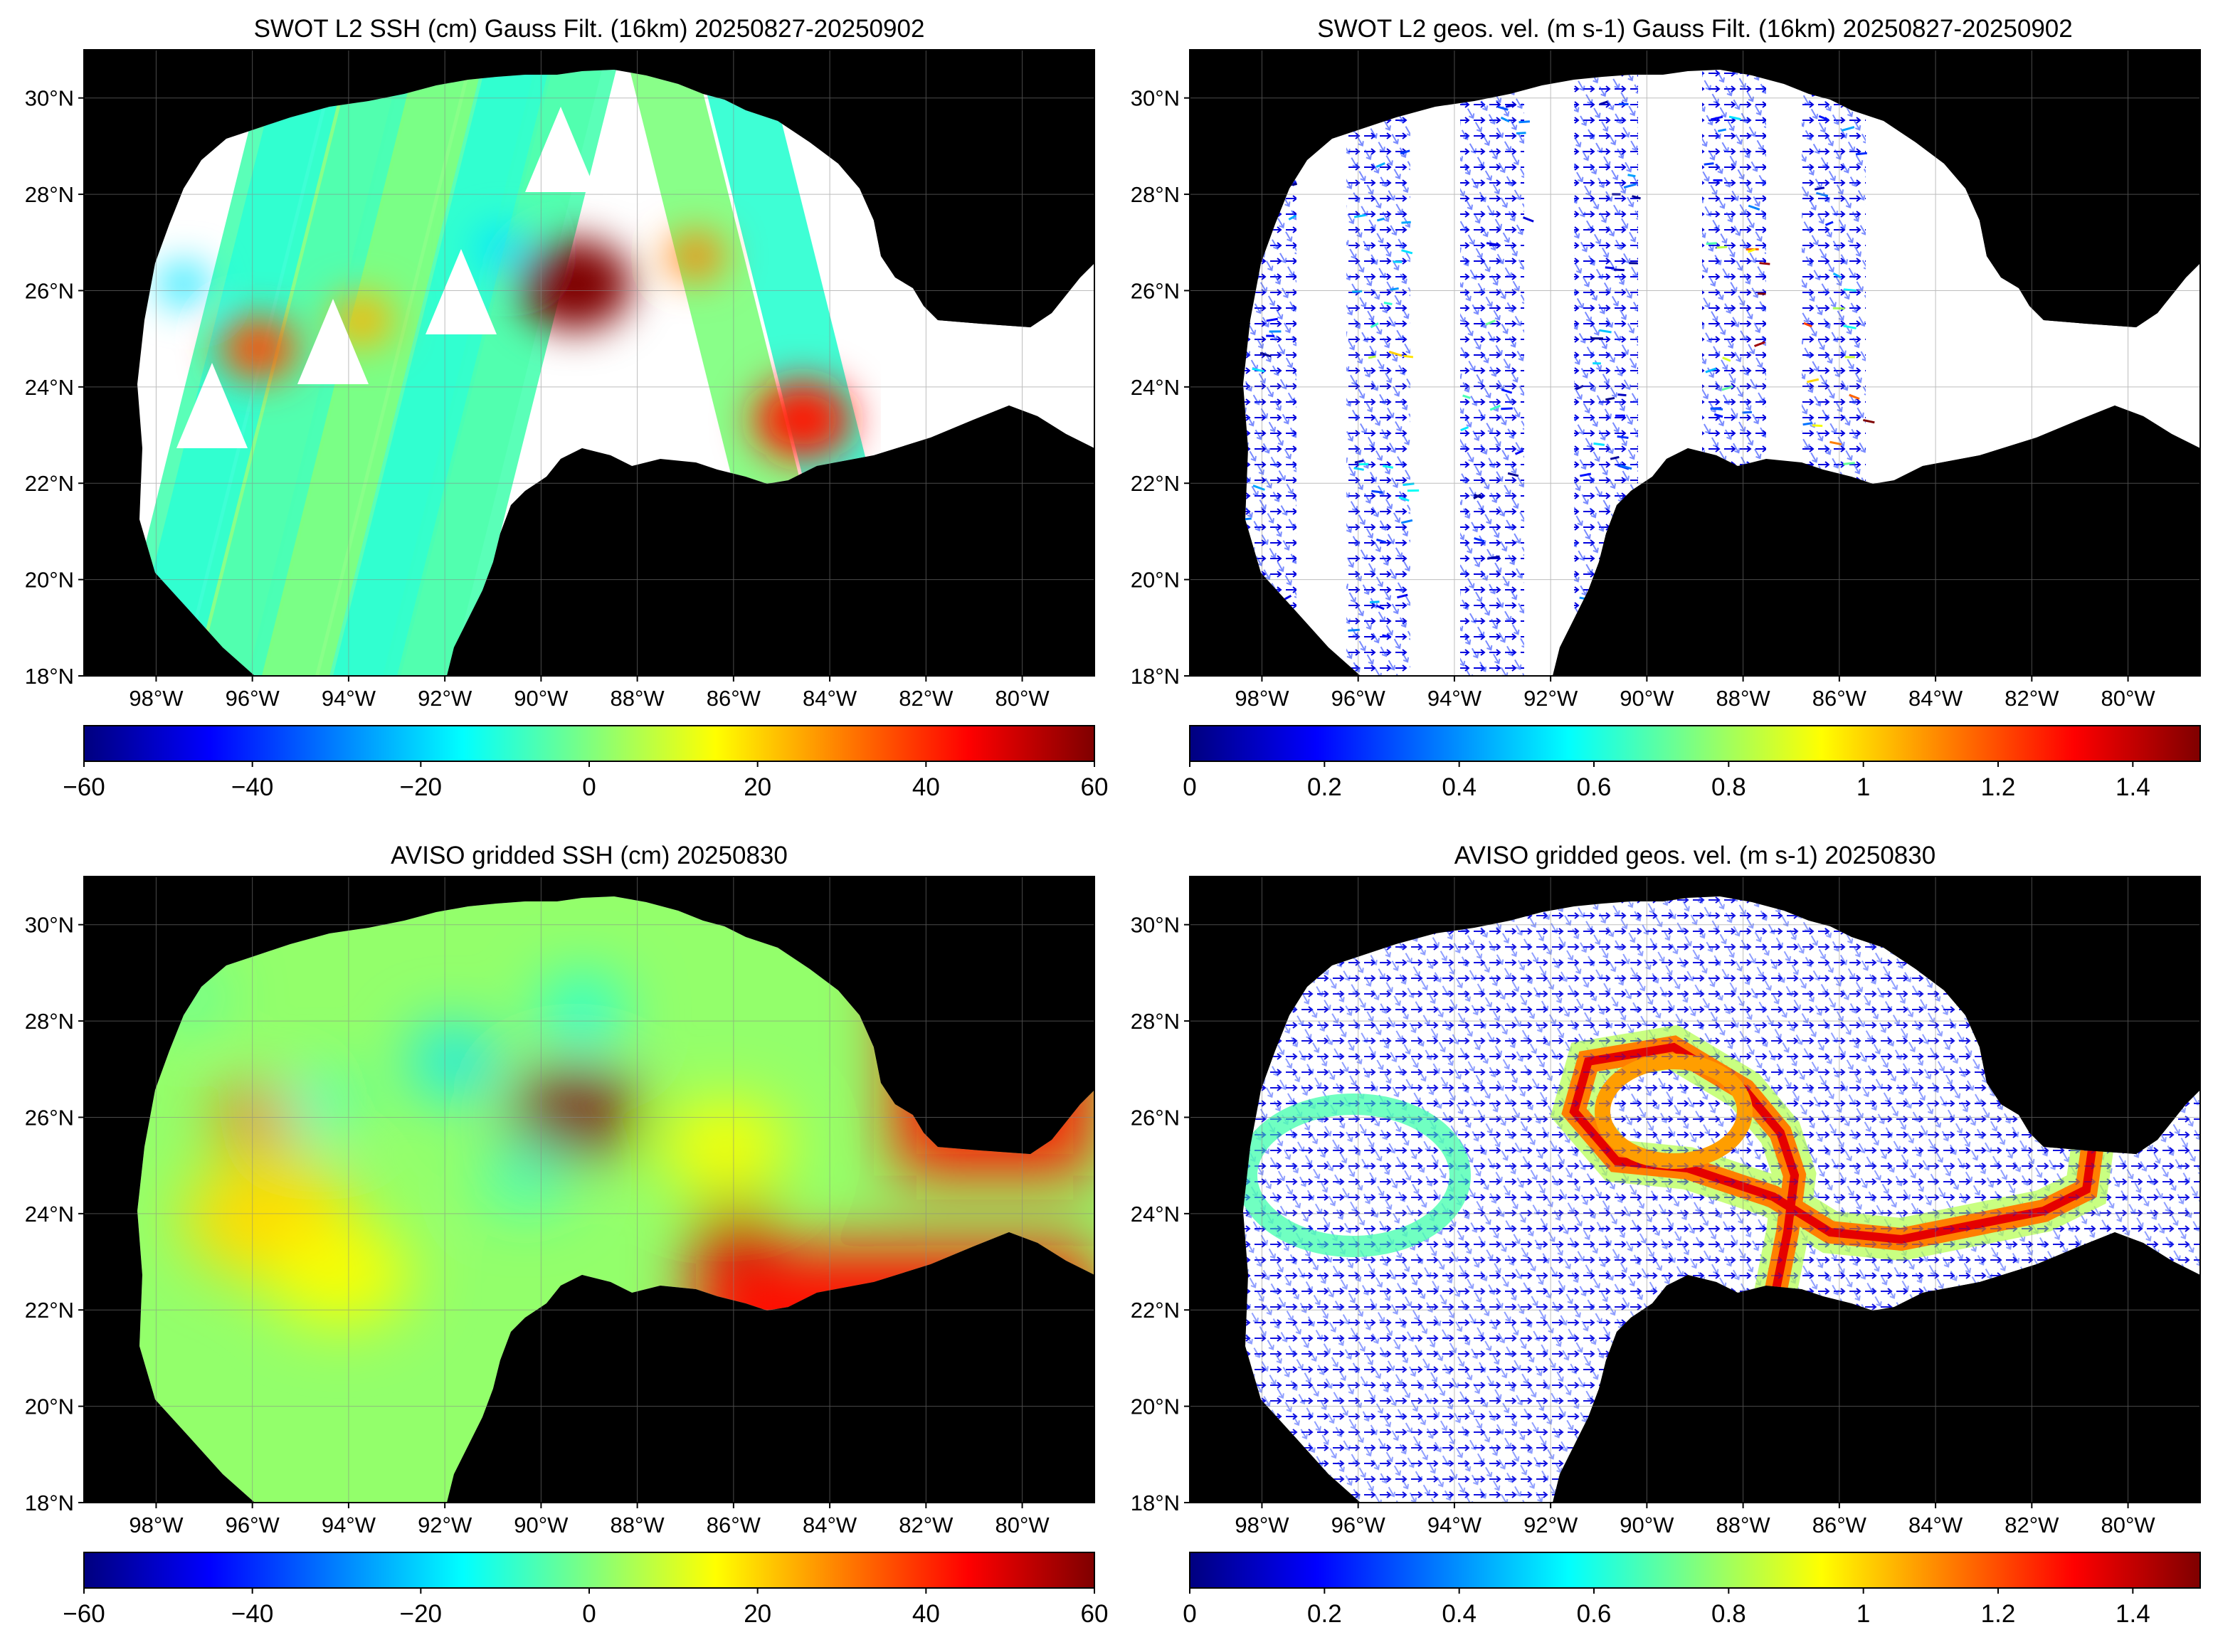 The width and height of the screenshot is (2213, 1652). I want to click on lon-tick-label: 96°W, so click(1358, 698).